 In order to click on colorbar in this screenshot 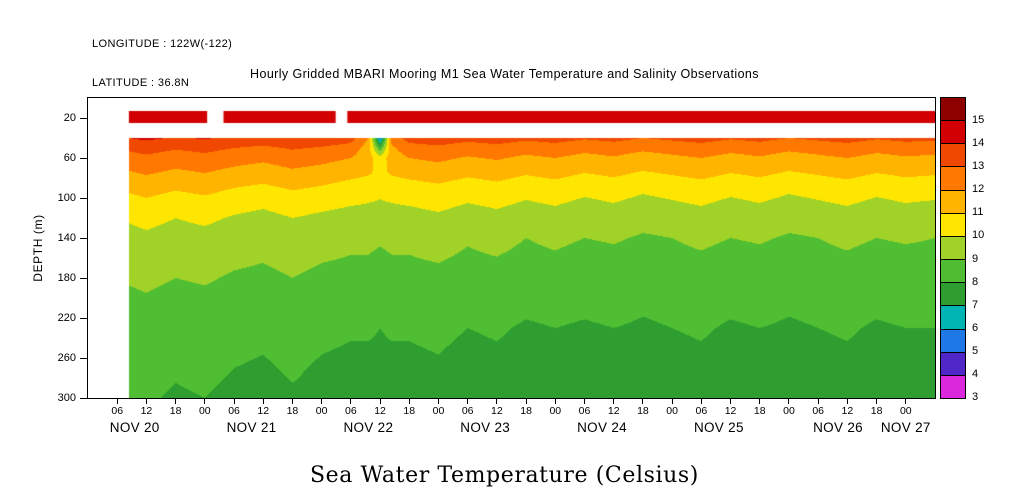, I will do `click(953, 248)`.